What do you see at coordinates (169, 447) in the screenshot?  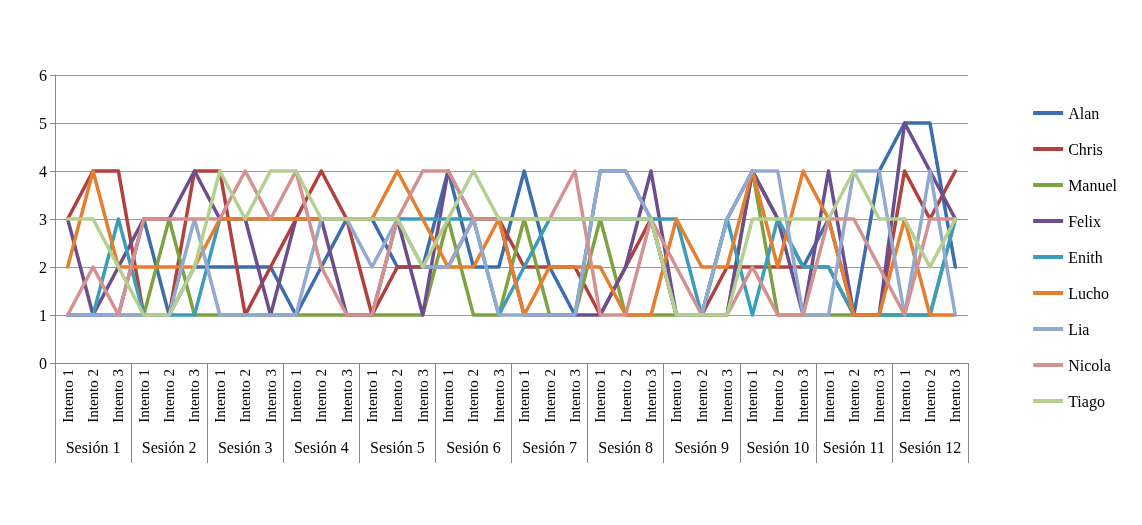 I see `text: Sesión 2` at bounding box center [169, 447].